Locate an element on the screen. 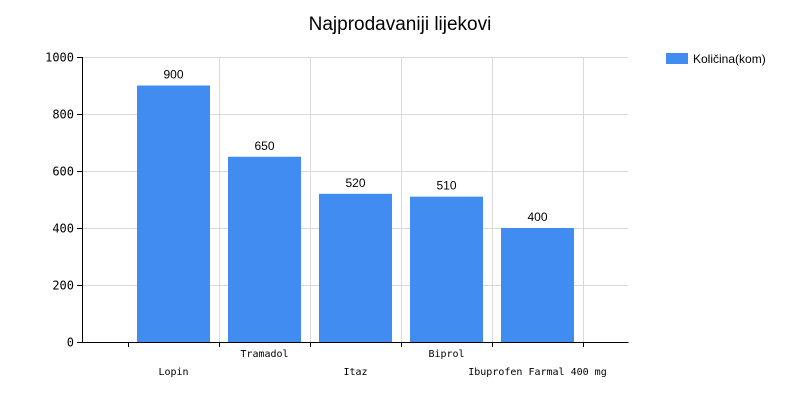 The height and width of the screenshot is (400, 800). legend: Količina(kom) is located at coordinates (716, 59).